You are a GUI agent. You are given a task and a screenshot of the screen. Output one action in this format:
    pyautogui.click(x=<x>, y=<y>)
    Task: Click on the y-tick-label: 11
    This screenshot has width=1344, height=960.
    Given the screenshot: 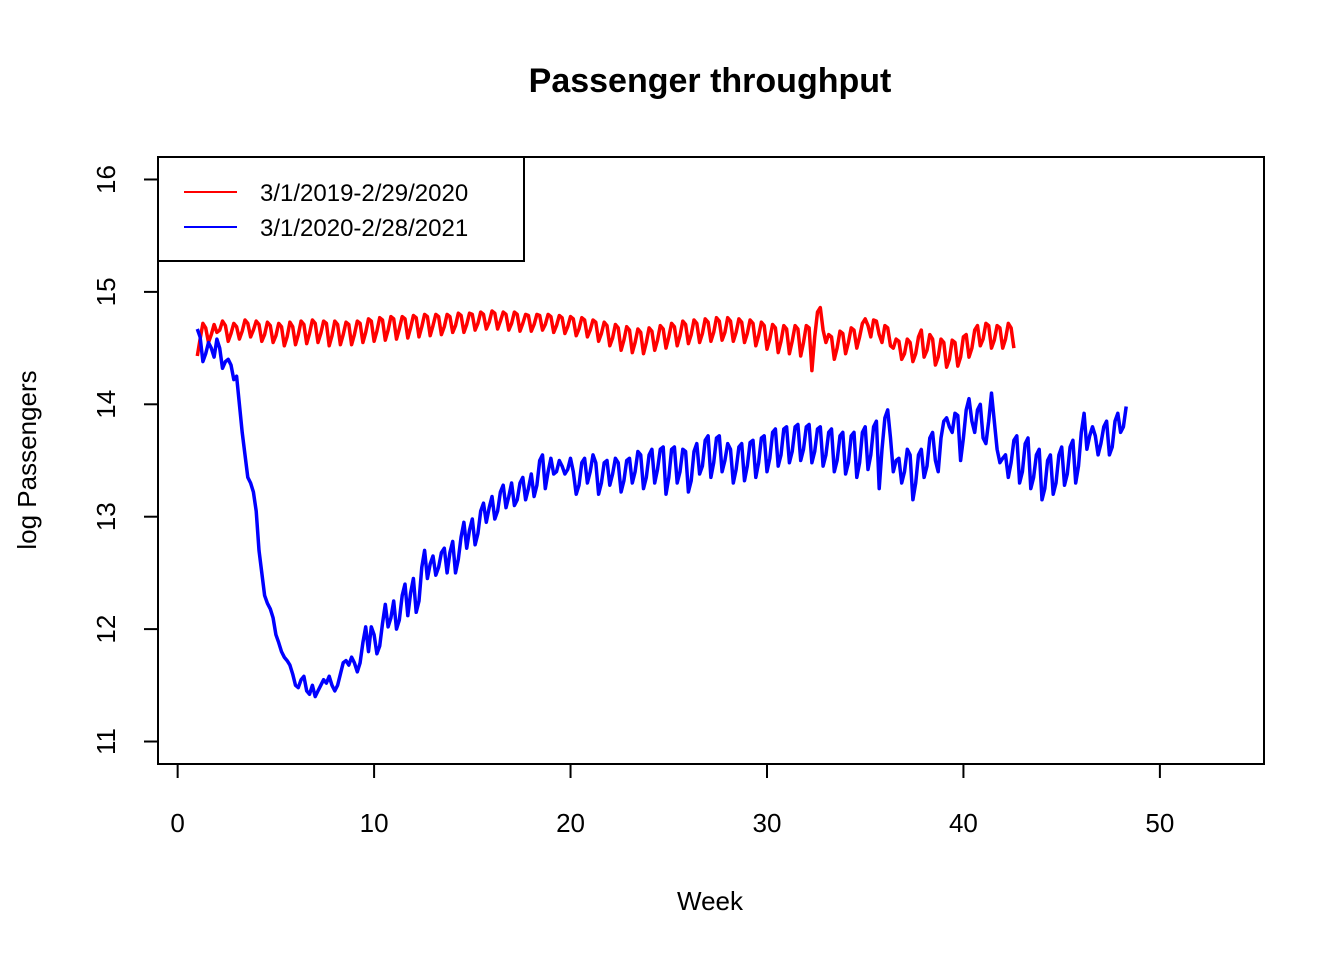 What is the action you would take?
    pyautogui.click(x=106, y=741)
    